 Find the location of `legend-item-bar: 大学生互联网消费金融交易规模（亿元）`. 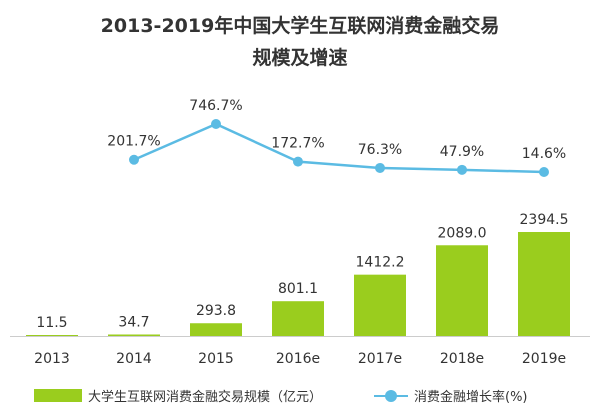

legend-item-bar: 大学生互联网消费金融交易规模（亿元） is located at coordinates (178, 395).